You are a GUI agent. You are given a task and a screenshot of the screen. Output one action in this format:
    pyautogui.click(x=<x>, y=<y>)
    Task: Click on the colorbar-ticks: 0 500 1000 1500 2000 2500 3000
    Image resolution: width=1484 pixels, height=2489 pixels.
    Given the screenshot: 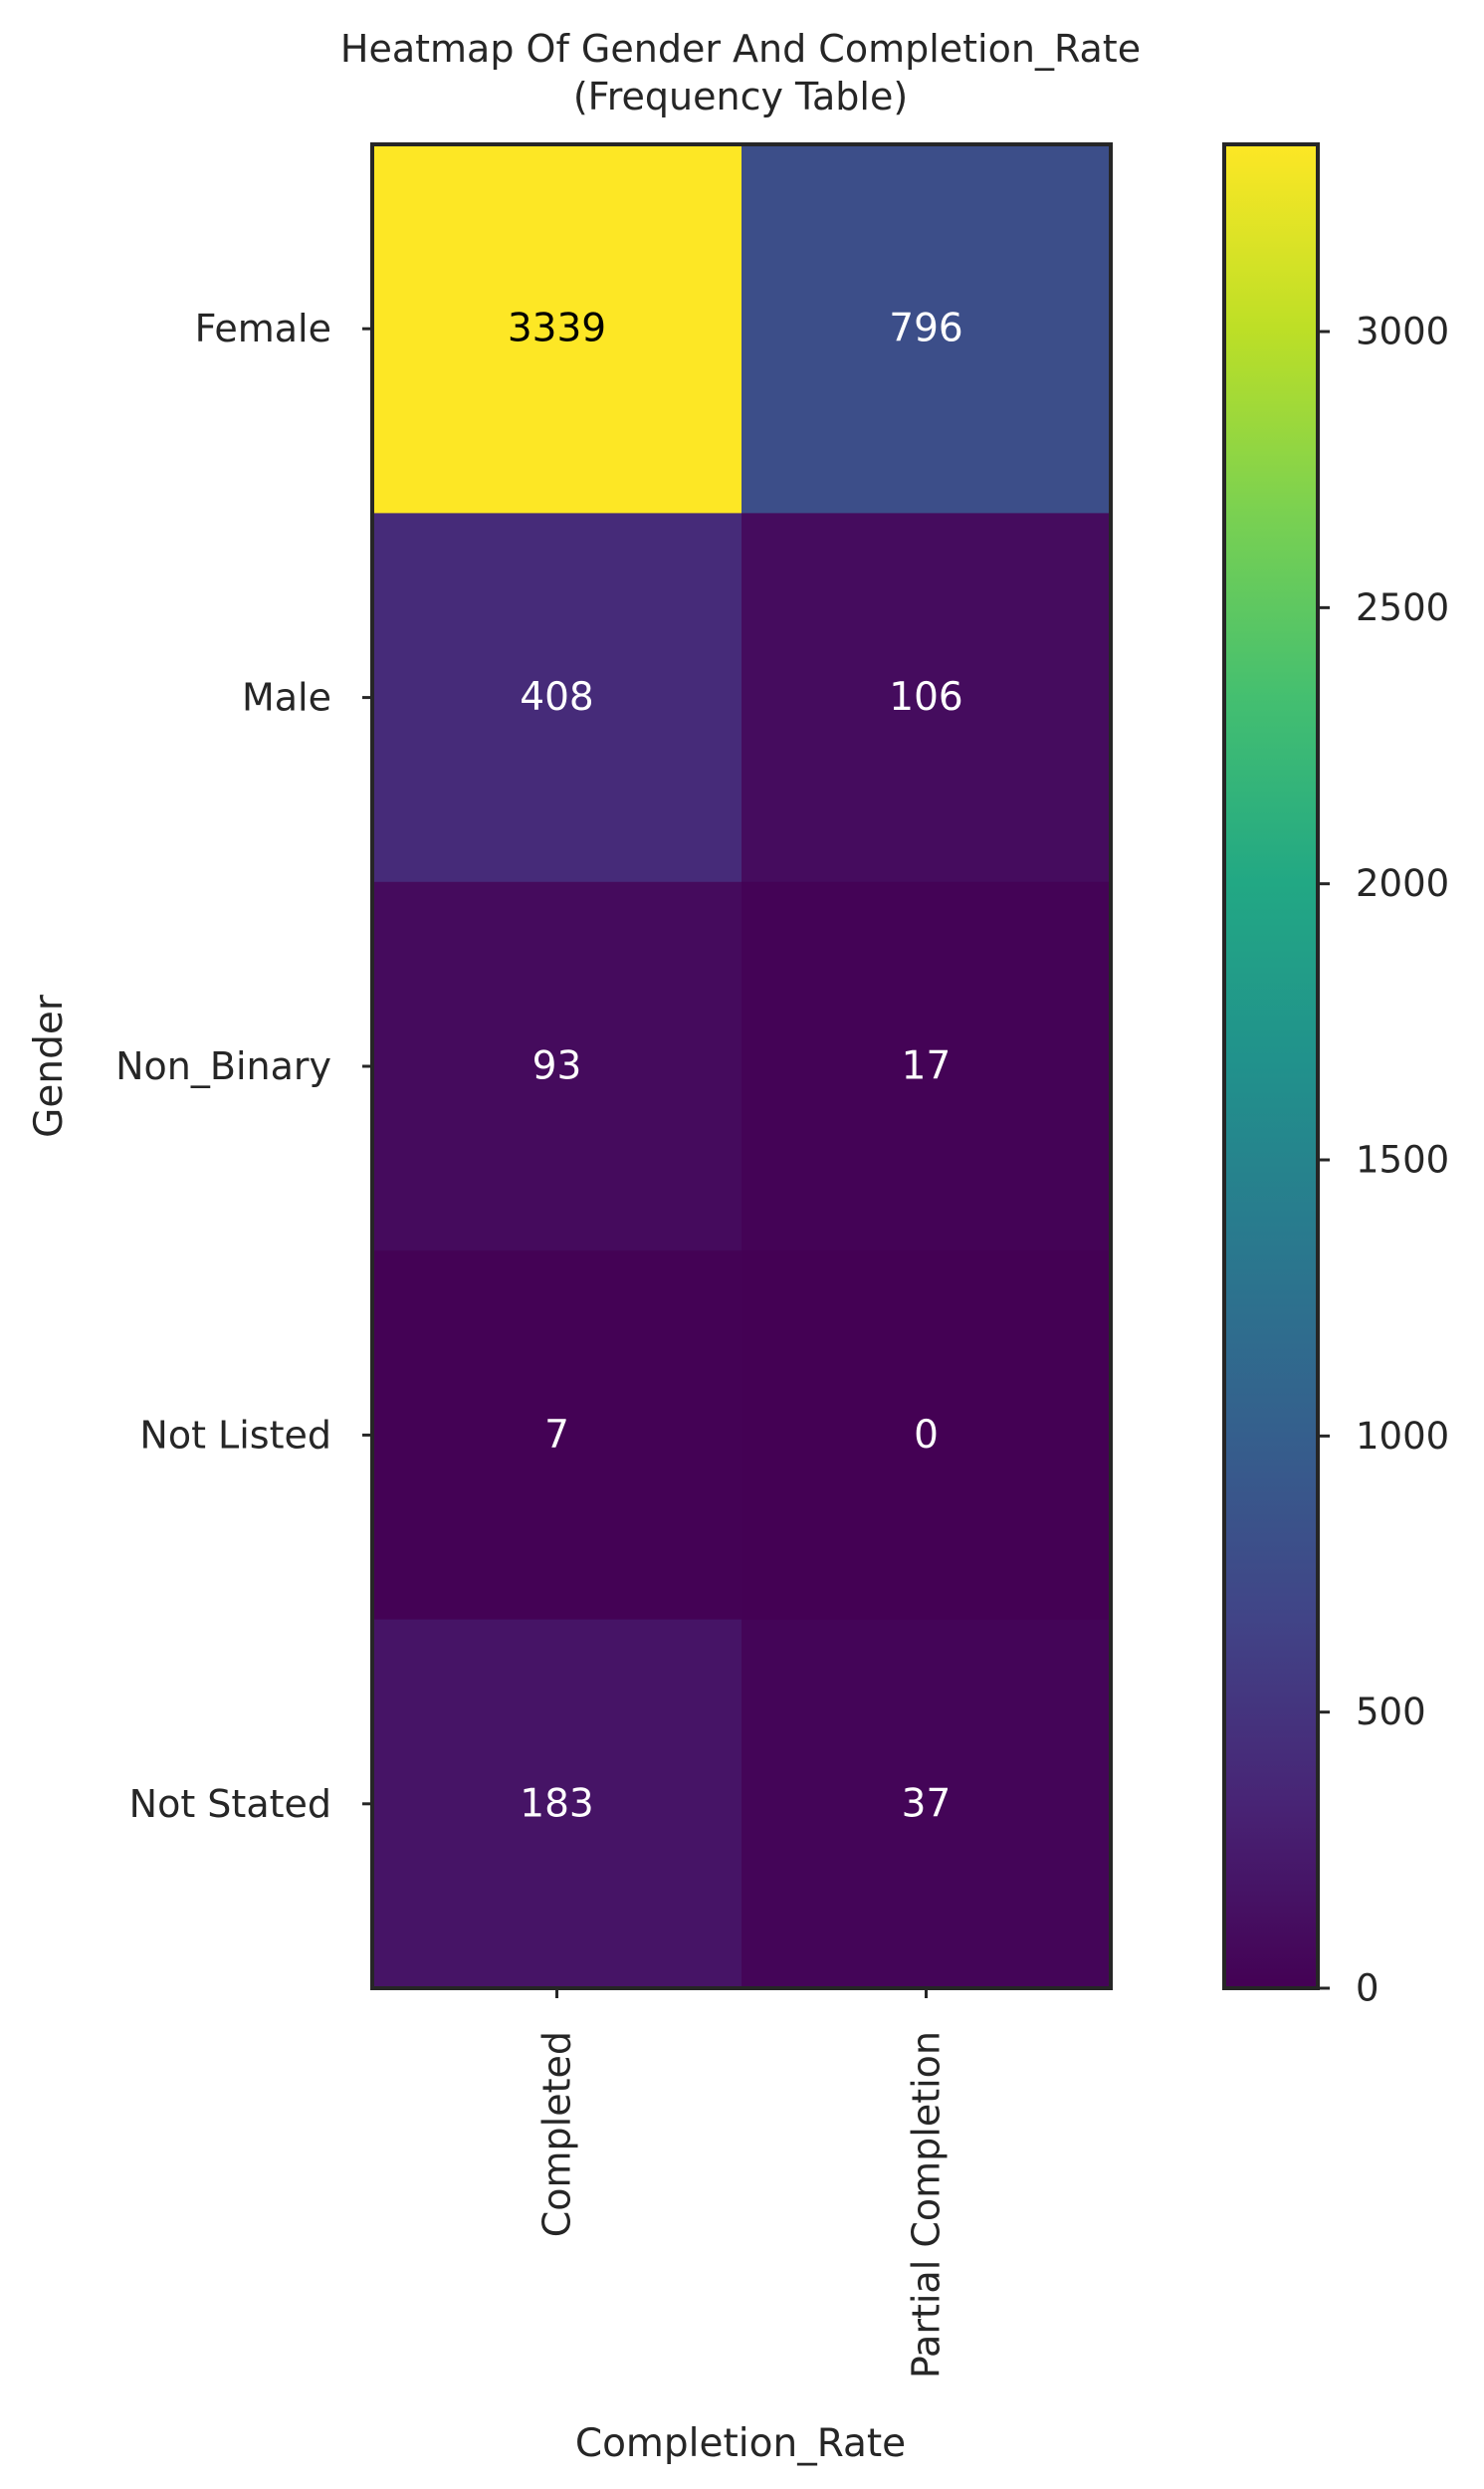 What is the action you would take?
    pyautogui.click(x=1383, y=1160)
    